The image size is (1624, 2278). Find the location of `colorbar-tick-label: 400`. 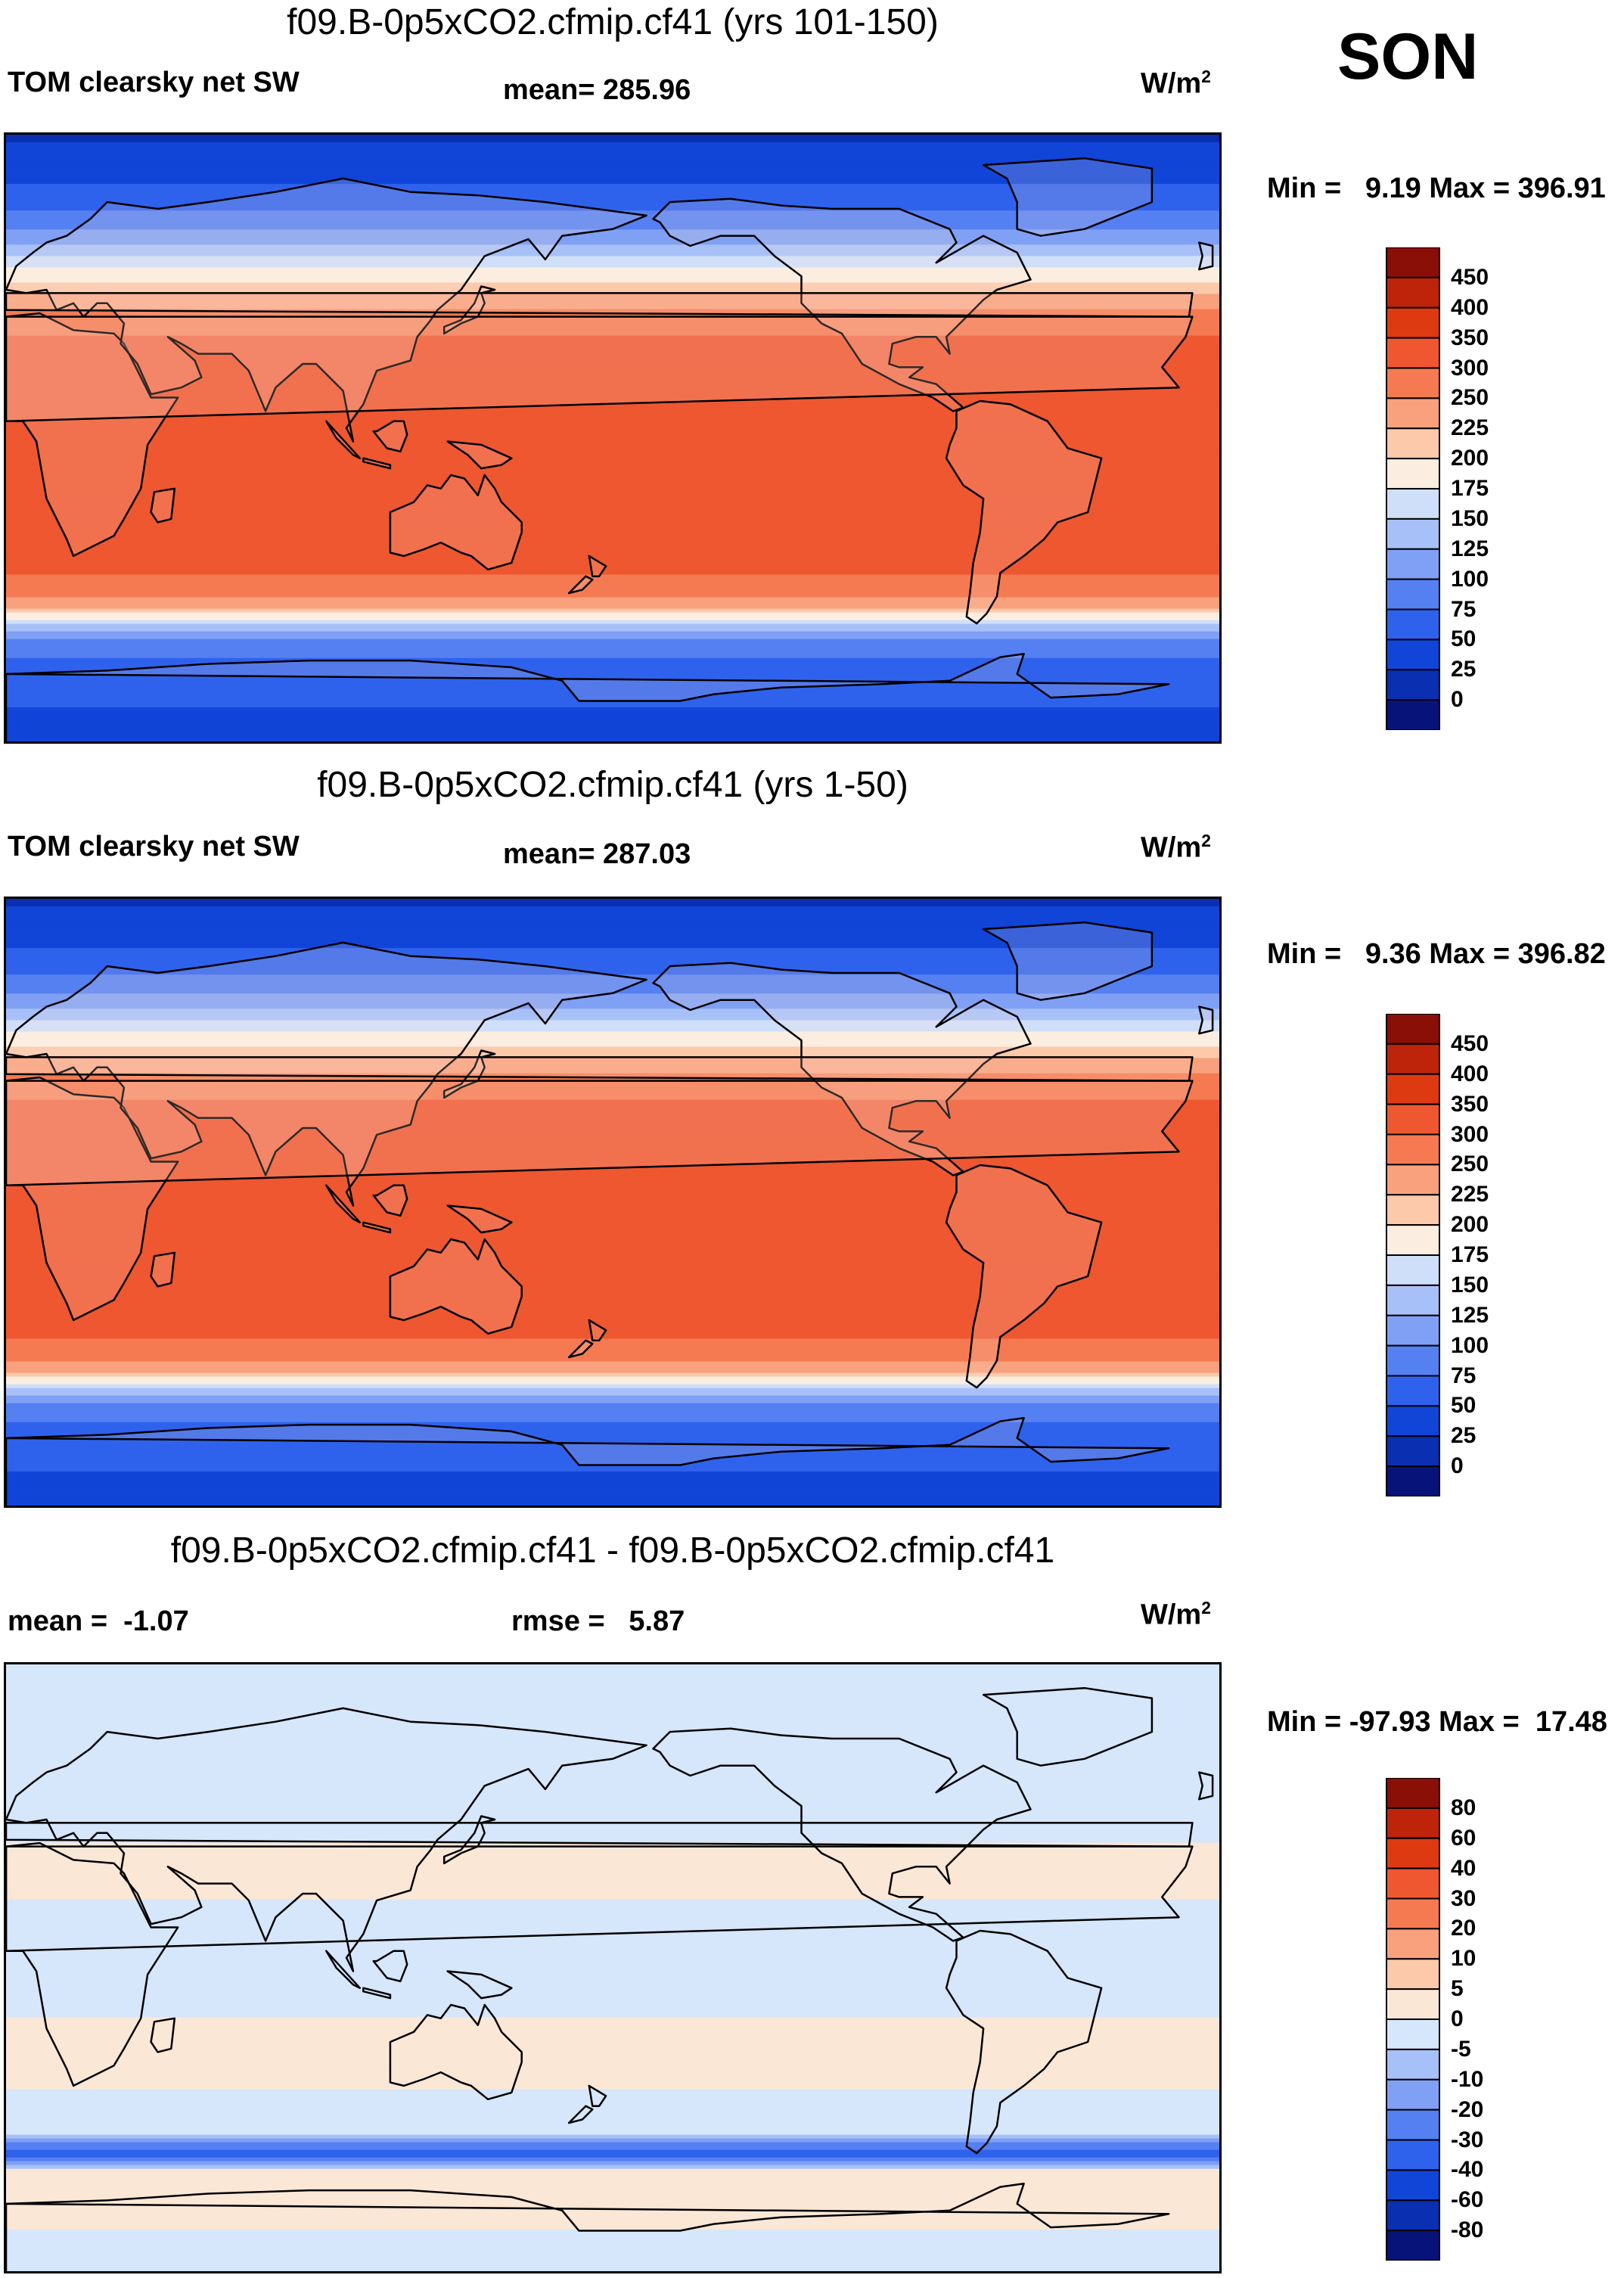

colorbar-tick-label: 400 is located at coordinates (1470, 307).